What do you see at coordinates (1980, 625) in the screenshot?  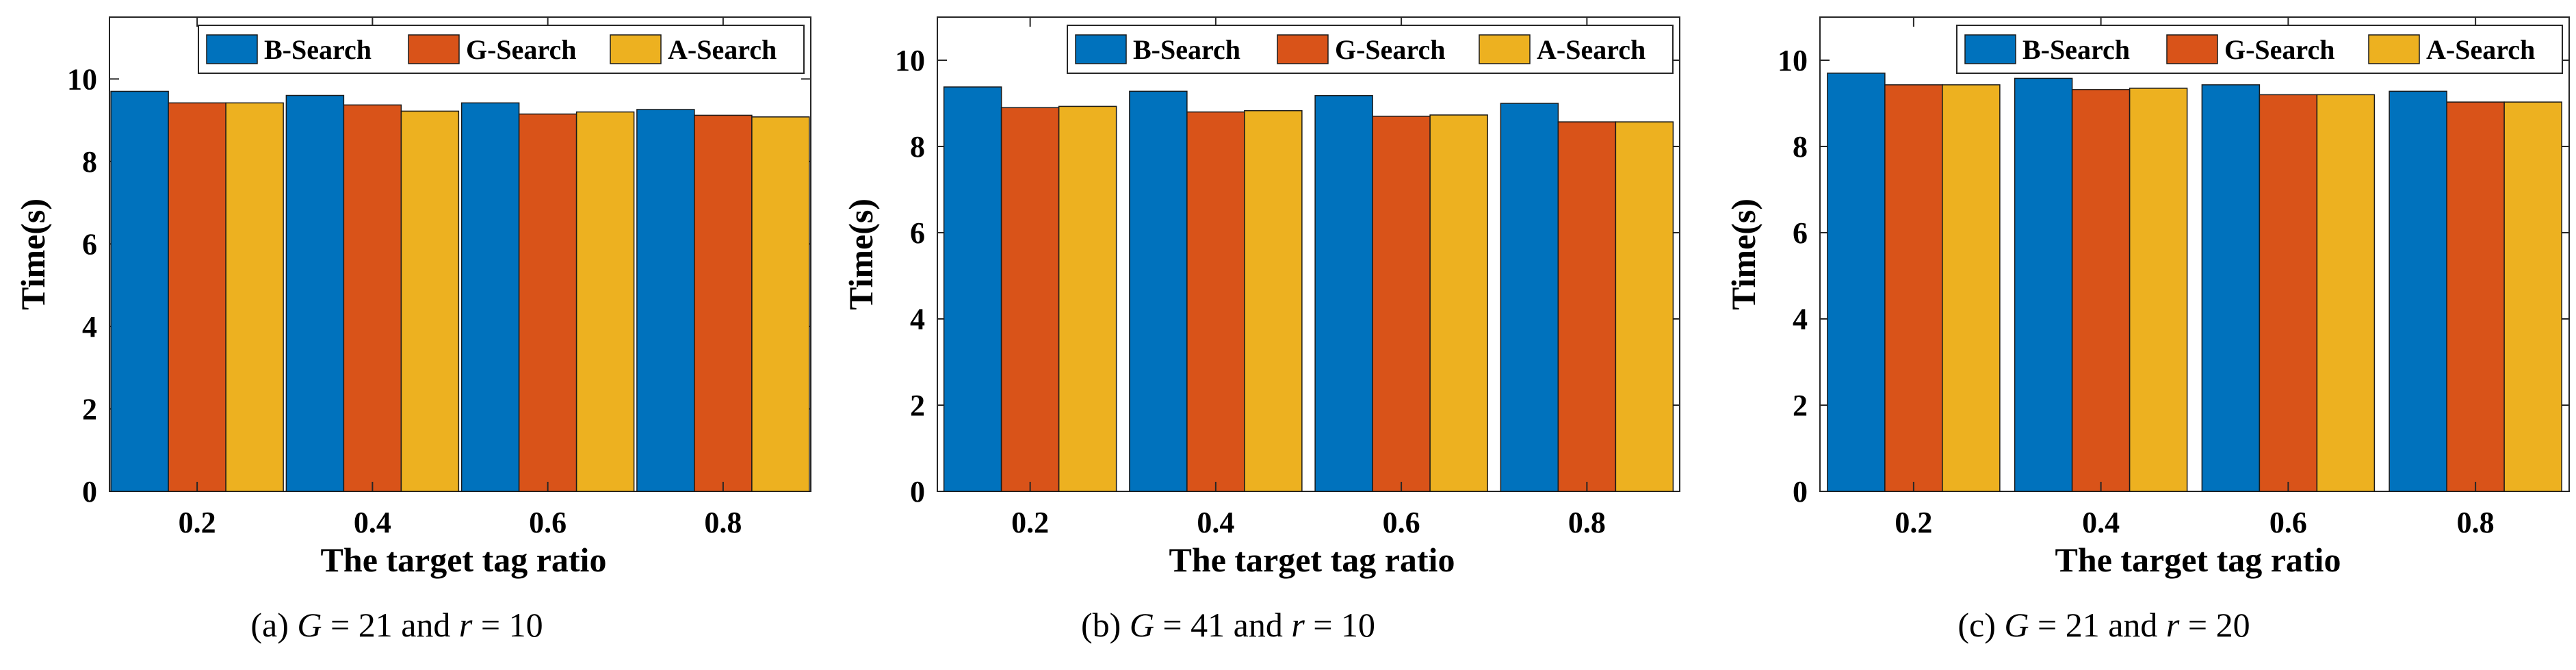 I see `caption-label: (c)` at bounding box center [1980, 625].